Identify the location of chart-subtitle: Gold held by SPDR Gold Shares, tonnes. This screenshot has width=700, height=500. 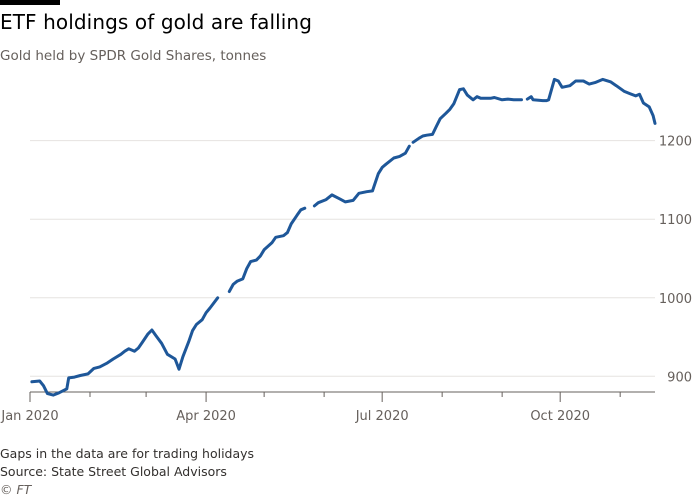
(133, 56).